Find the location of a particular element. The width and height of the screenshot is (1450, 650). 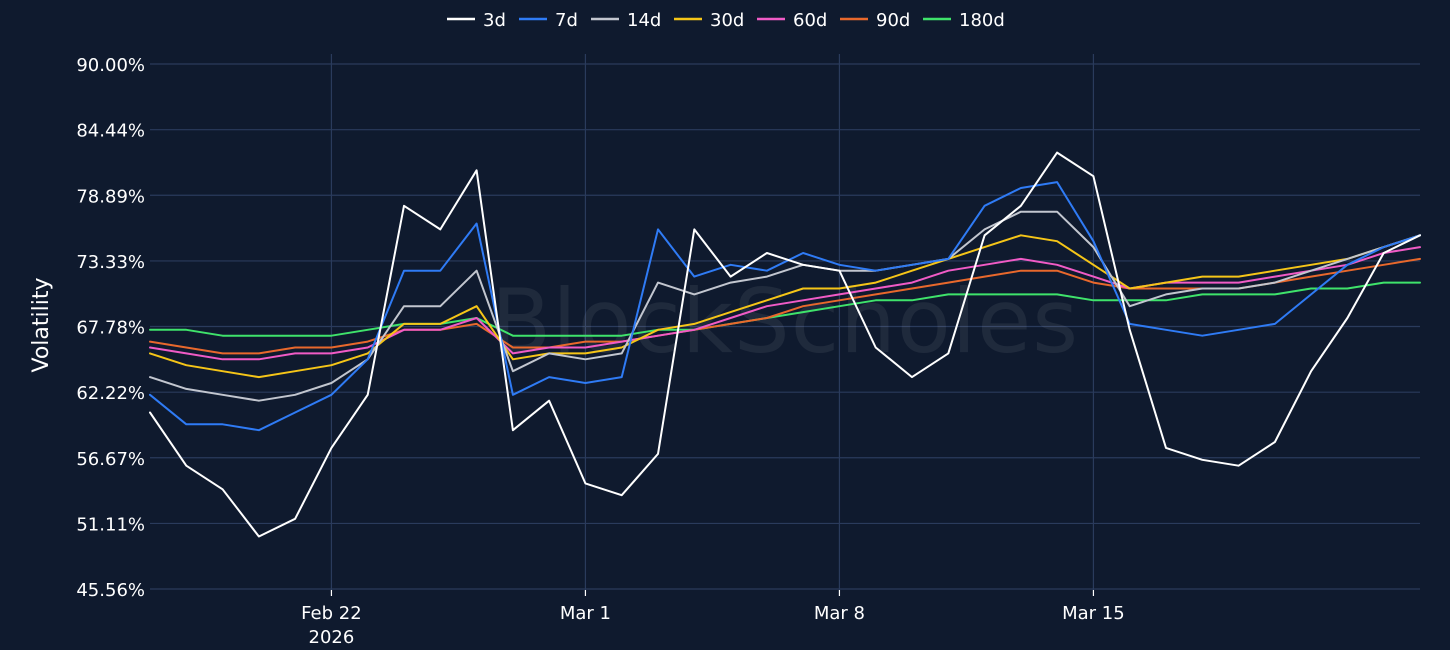

x-tick-label: Mar 1 is located at coordinates (585, 613).